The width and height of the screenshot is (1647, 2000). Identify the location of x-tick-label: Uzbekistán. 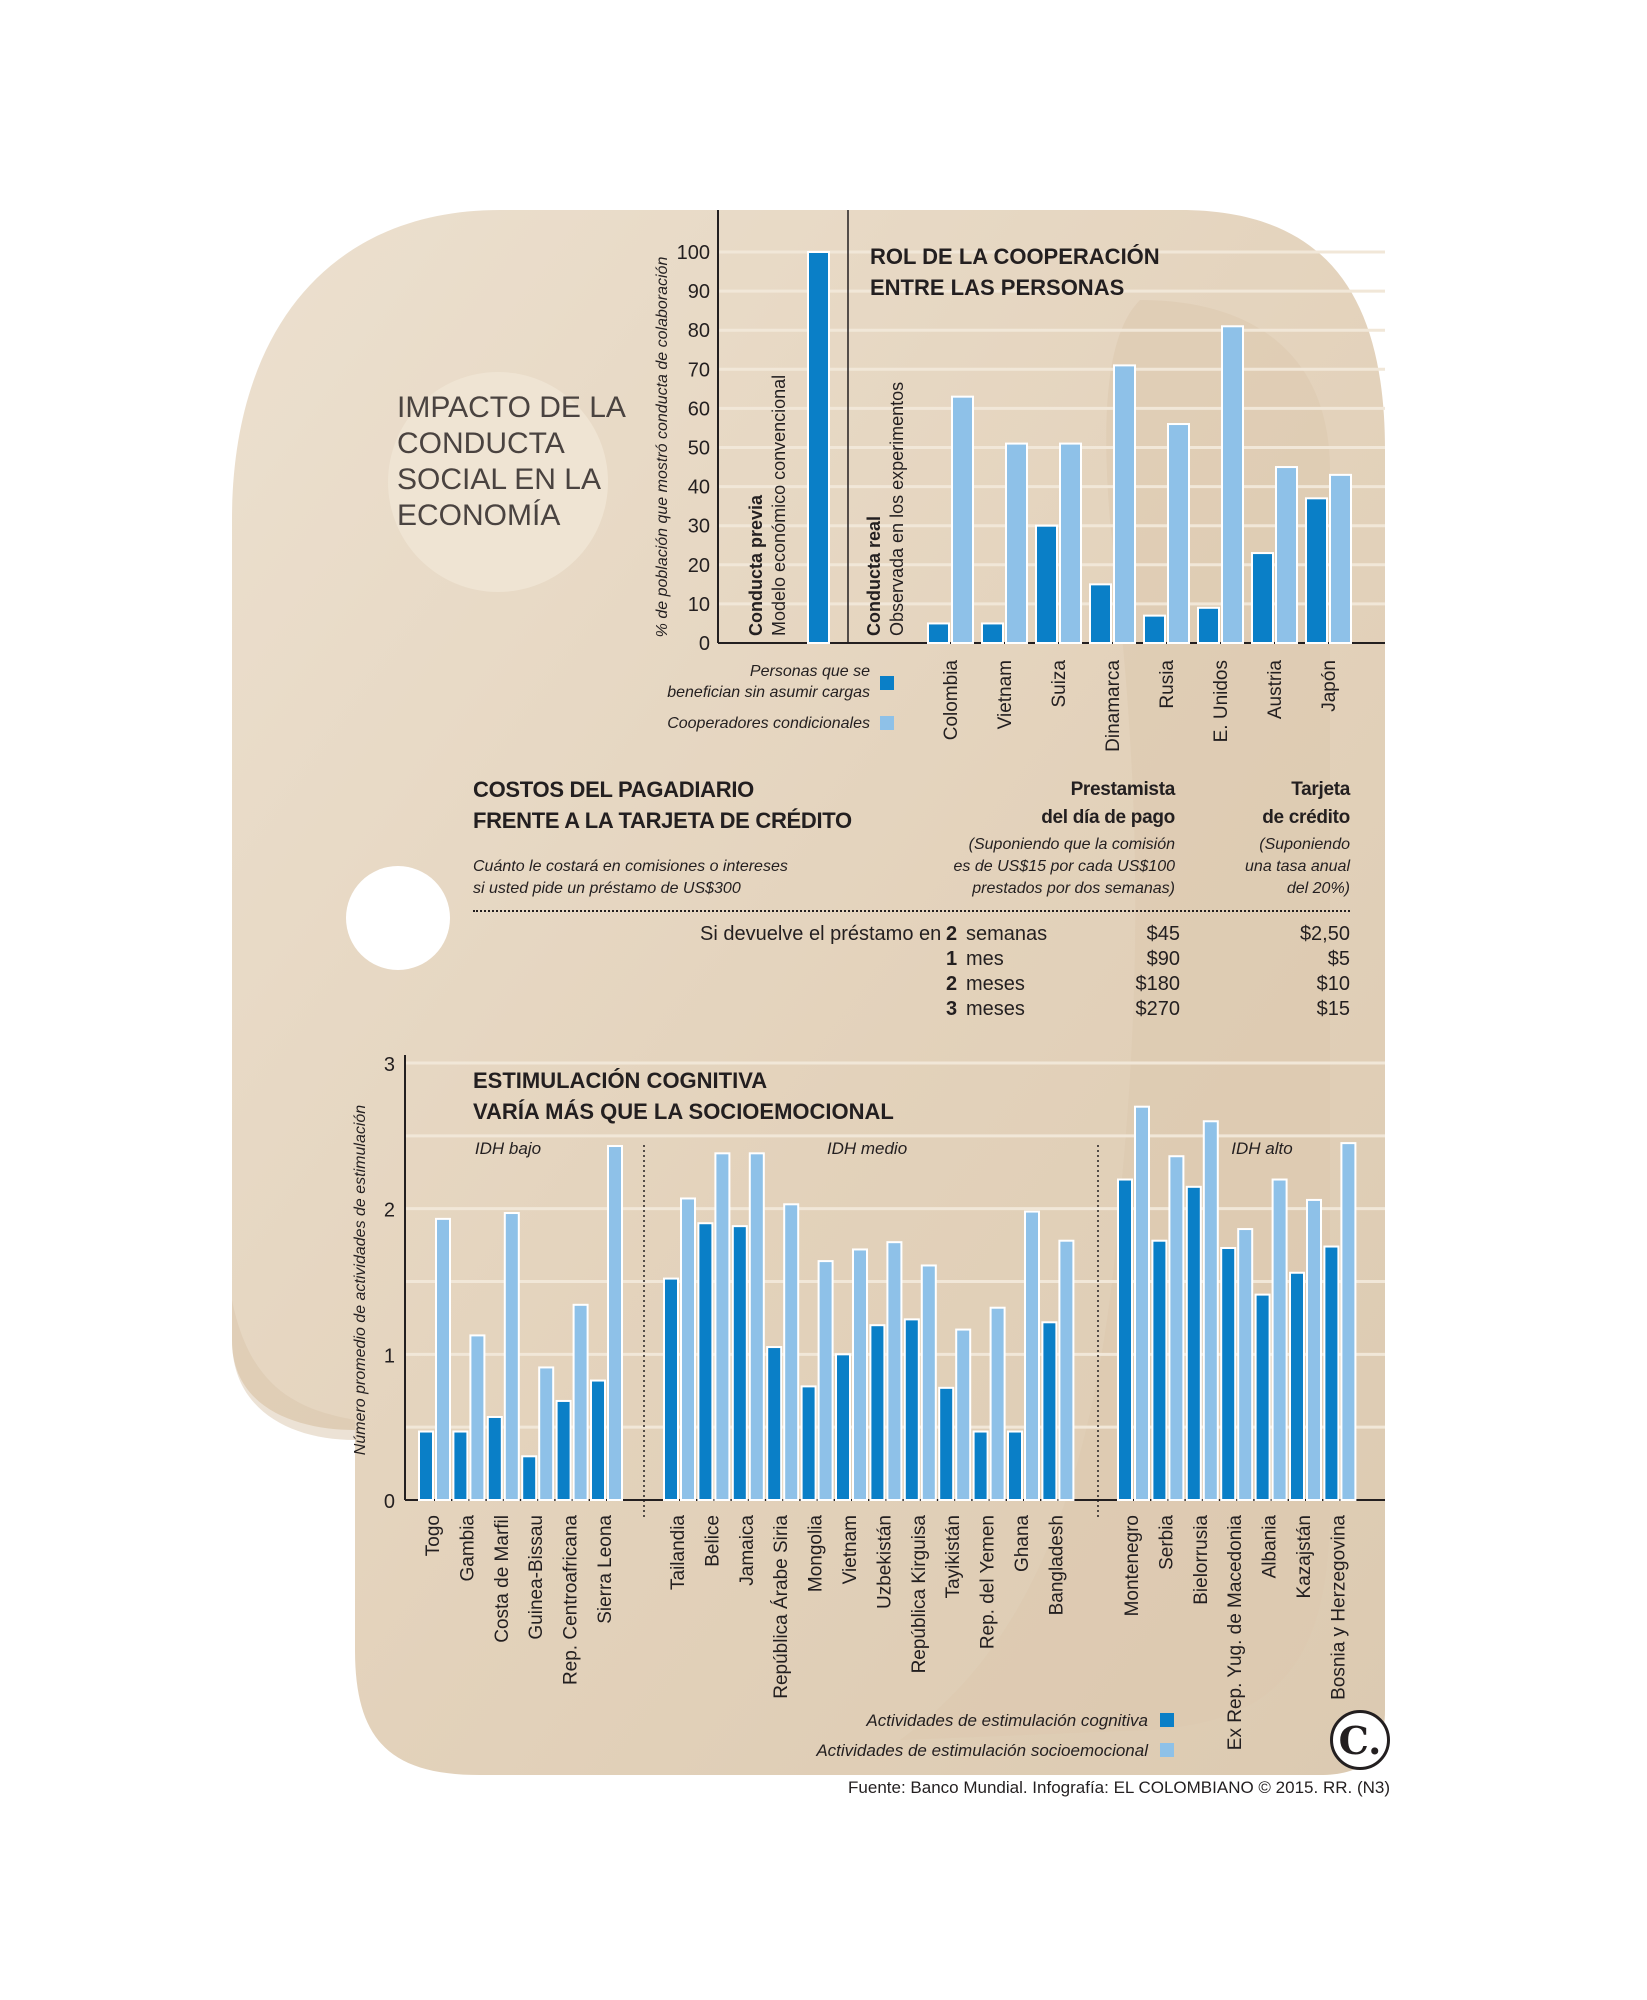
(884, 1562).